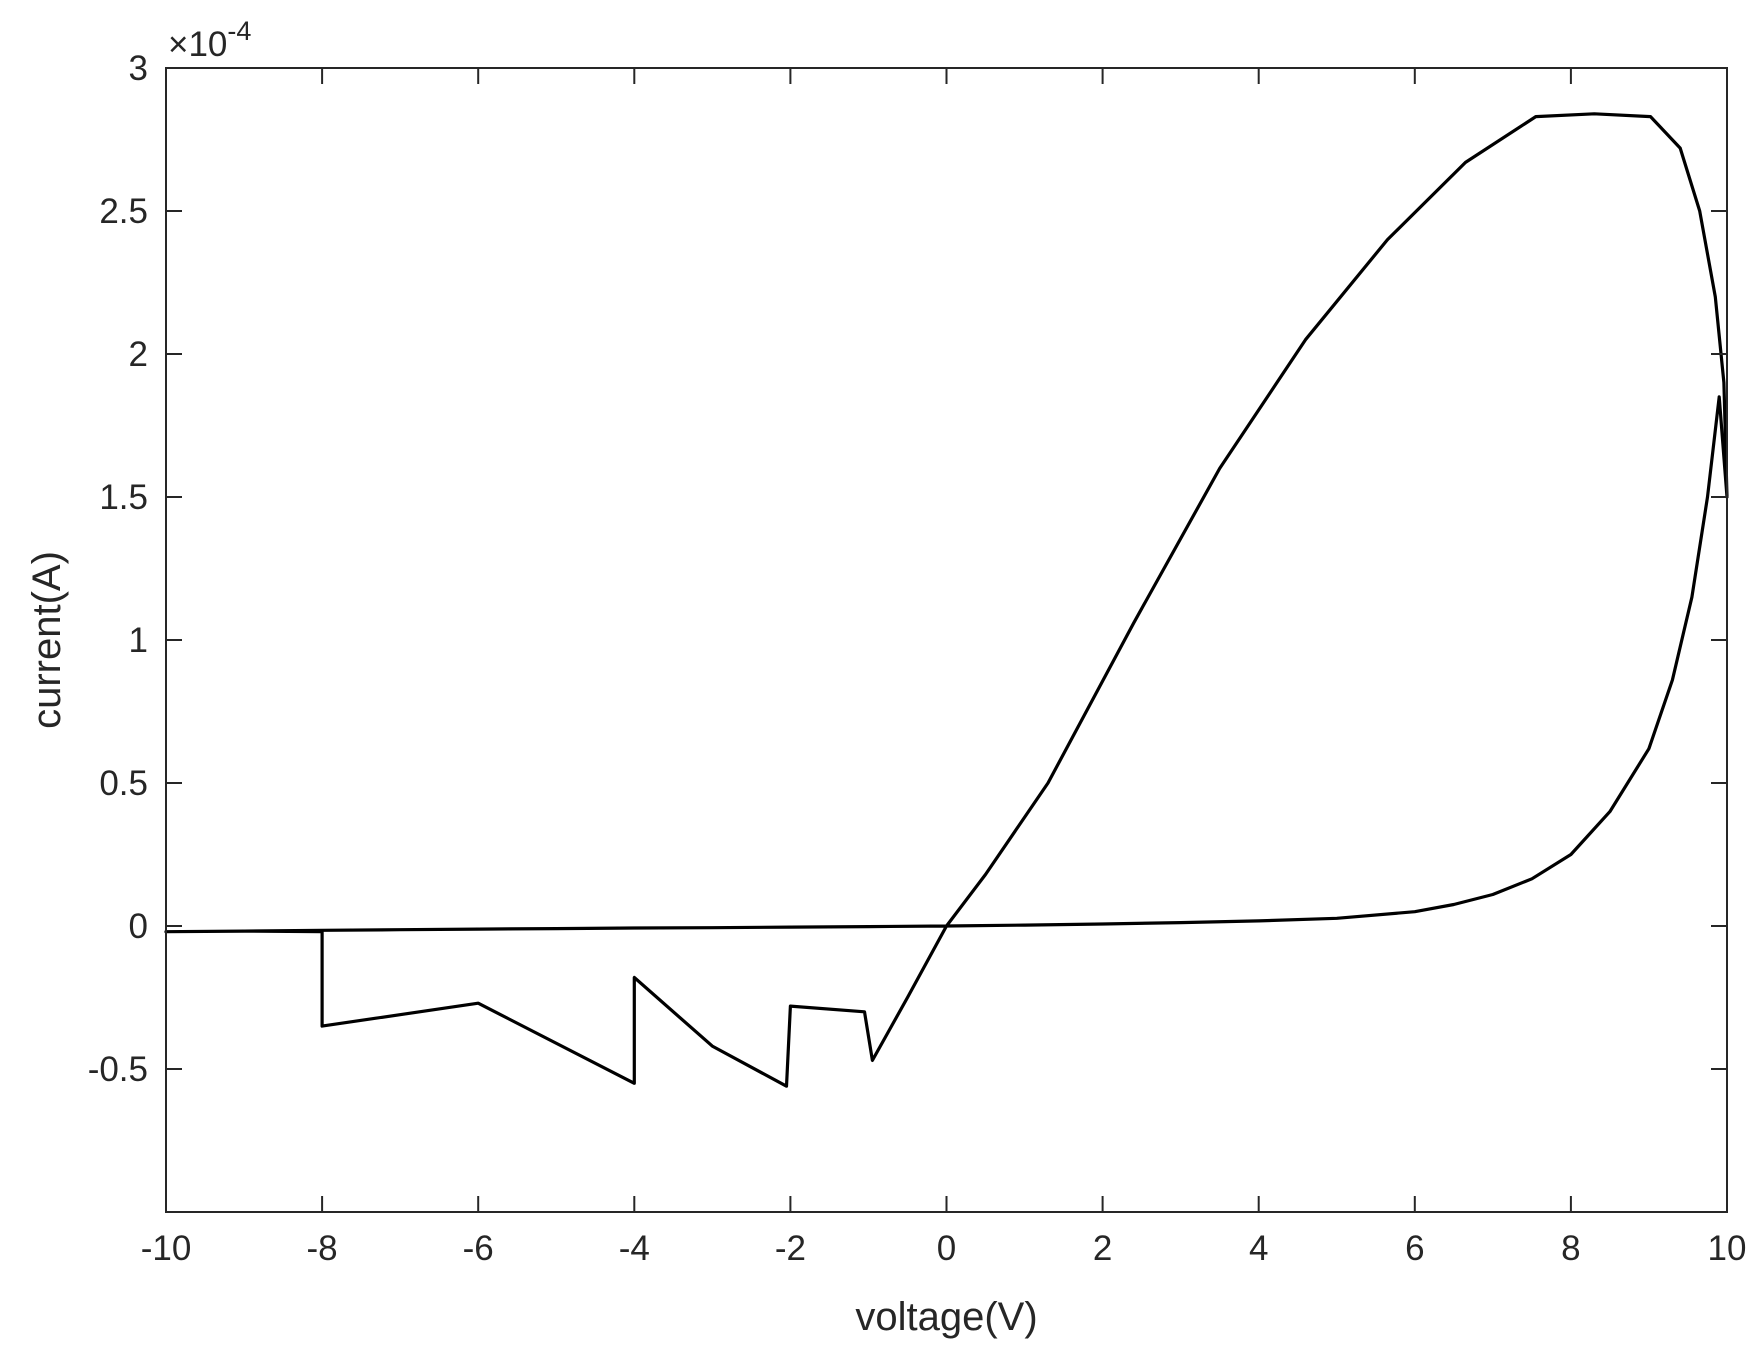 The width and height of the screenshot is (1757, 1365). What do you see at coordinates (1102, 1248) in the screenshot?
I see `x-tick-label: 2` at bounding box center [1102, 1248].